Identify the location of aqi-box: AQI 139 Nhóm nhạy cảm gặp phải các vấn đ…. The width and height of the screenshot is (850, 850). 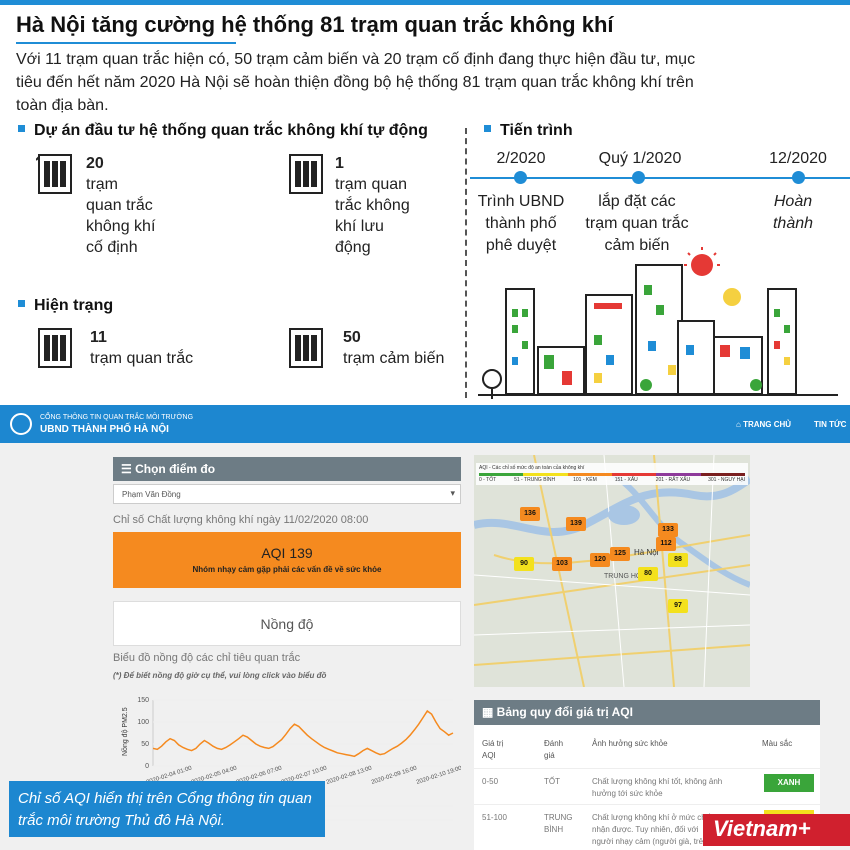
(287, 560).